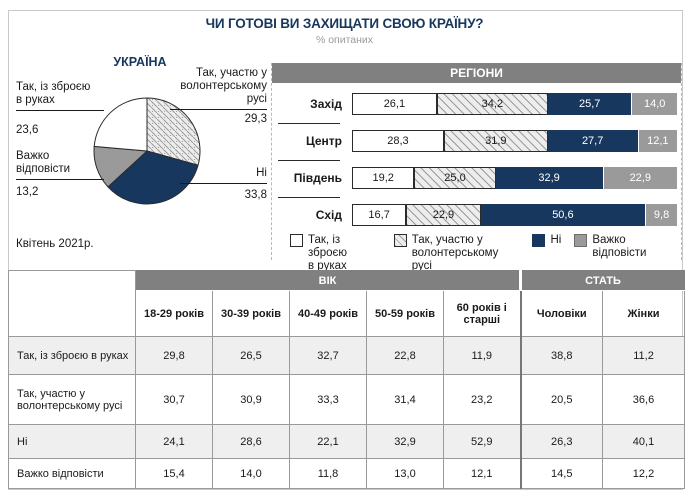 Image resolution: width=689 pixels, height=499 pixels. I want to click on table-cell: 14,5, so click(561, 473).